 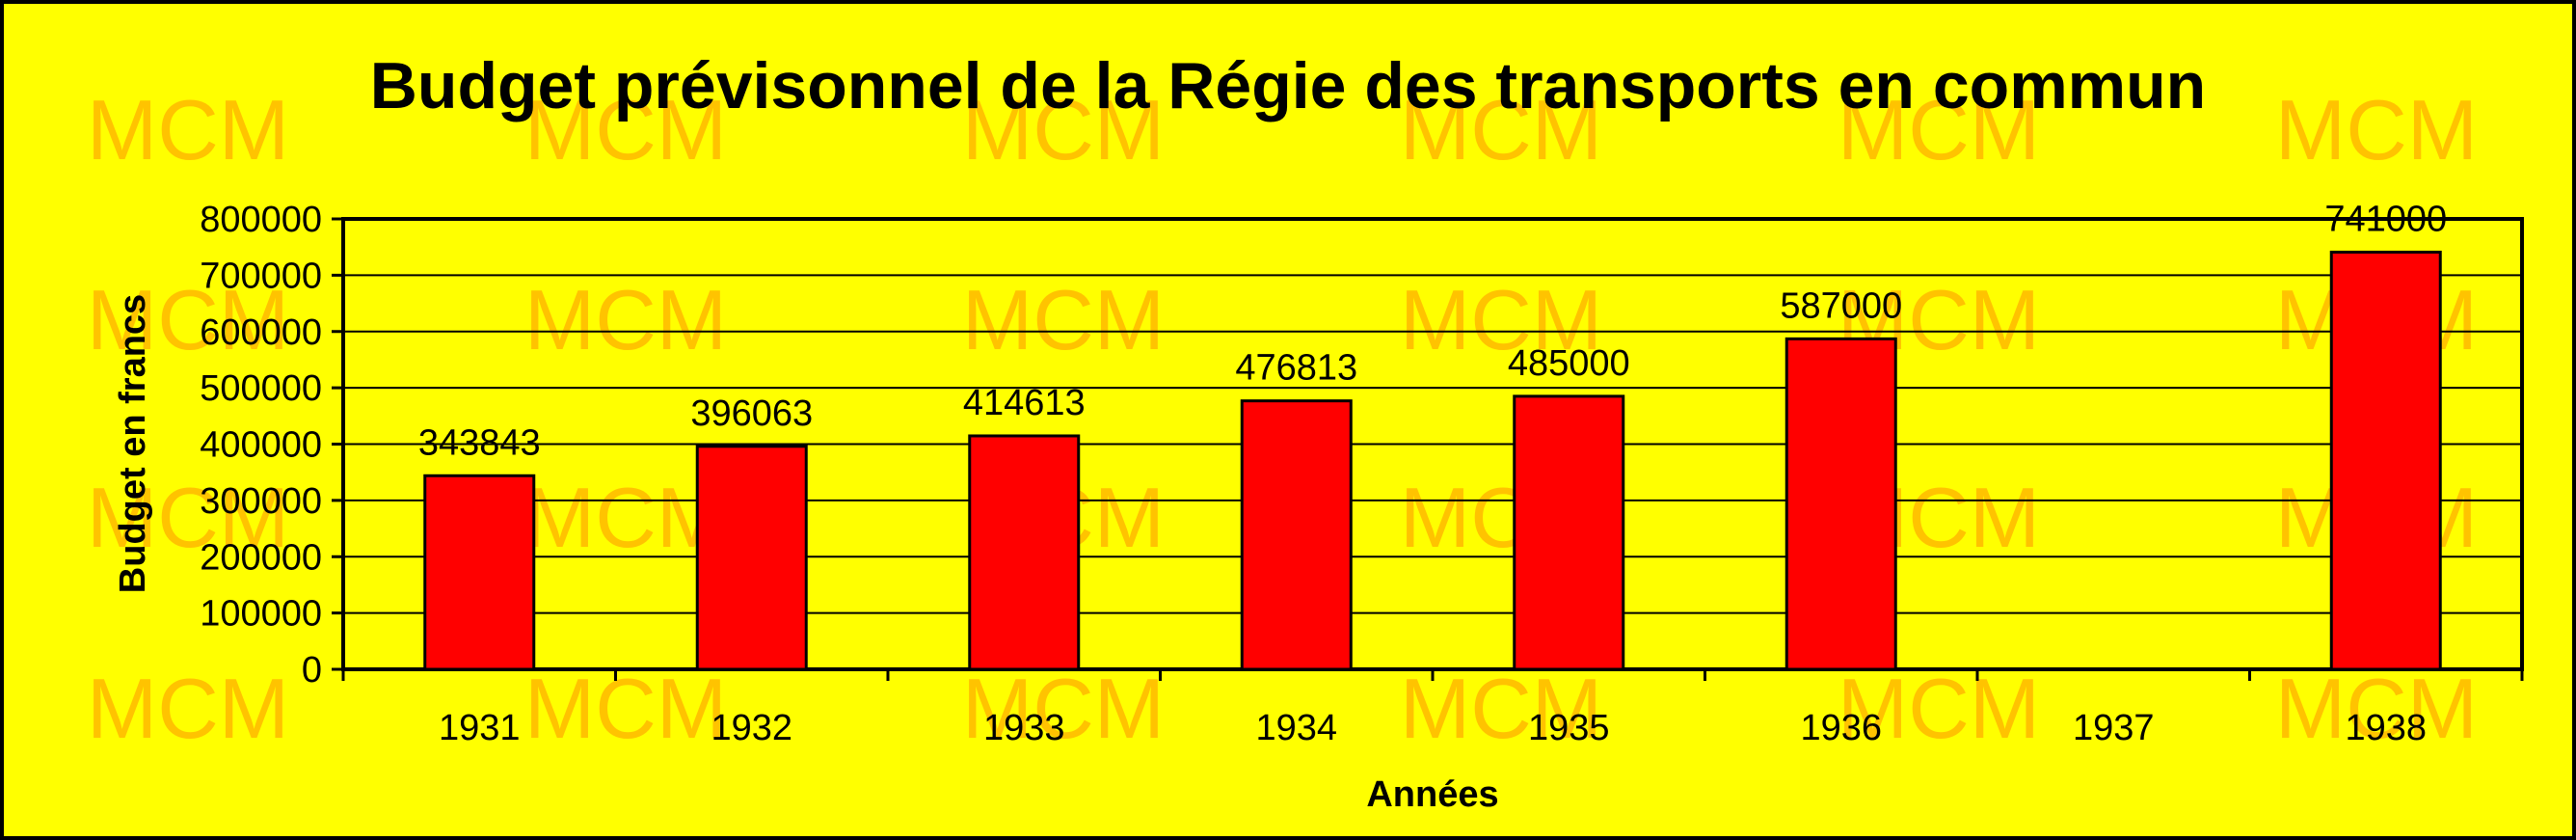 What do you see at coordinates (1432, 795) in the screenshot?
I see `x-axis-label: Années` at bounding box center [1432, 795].